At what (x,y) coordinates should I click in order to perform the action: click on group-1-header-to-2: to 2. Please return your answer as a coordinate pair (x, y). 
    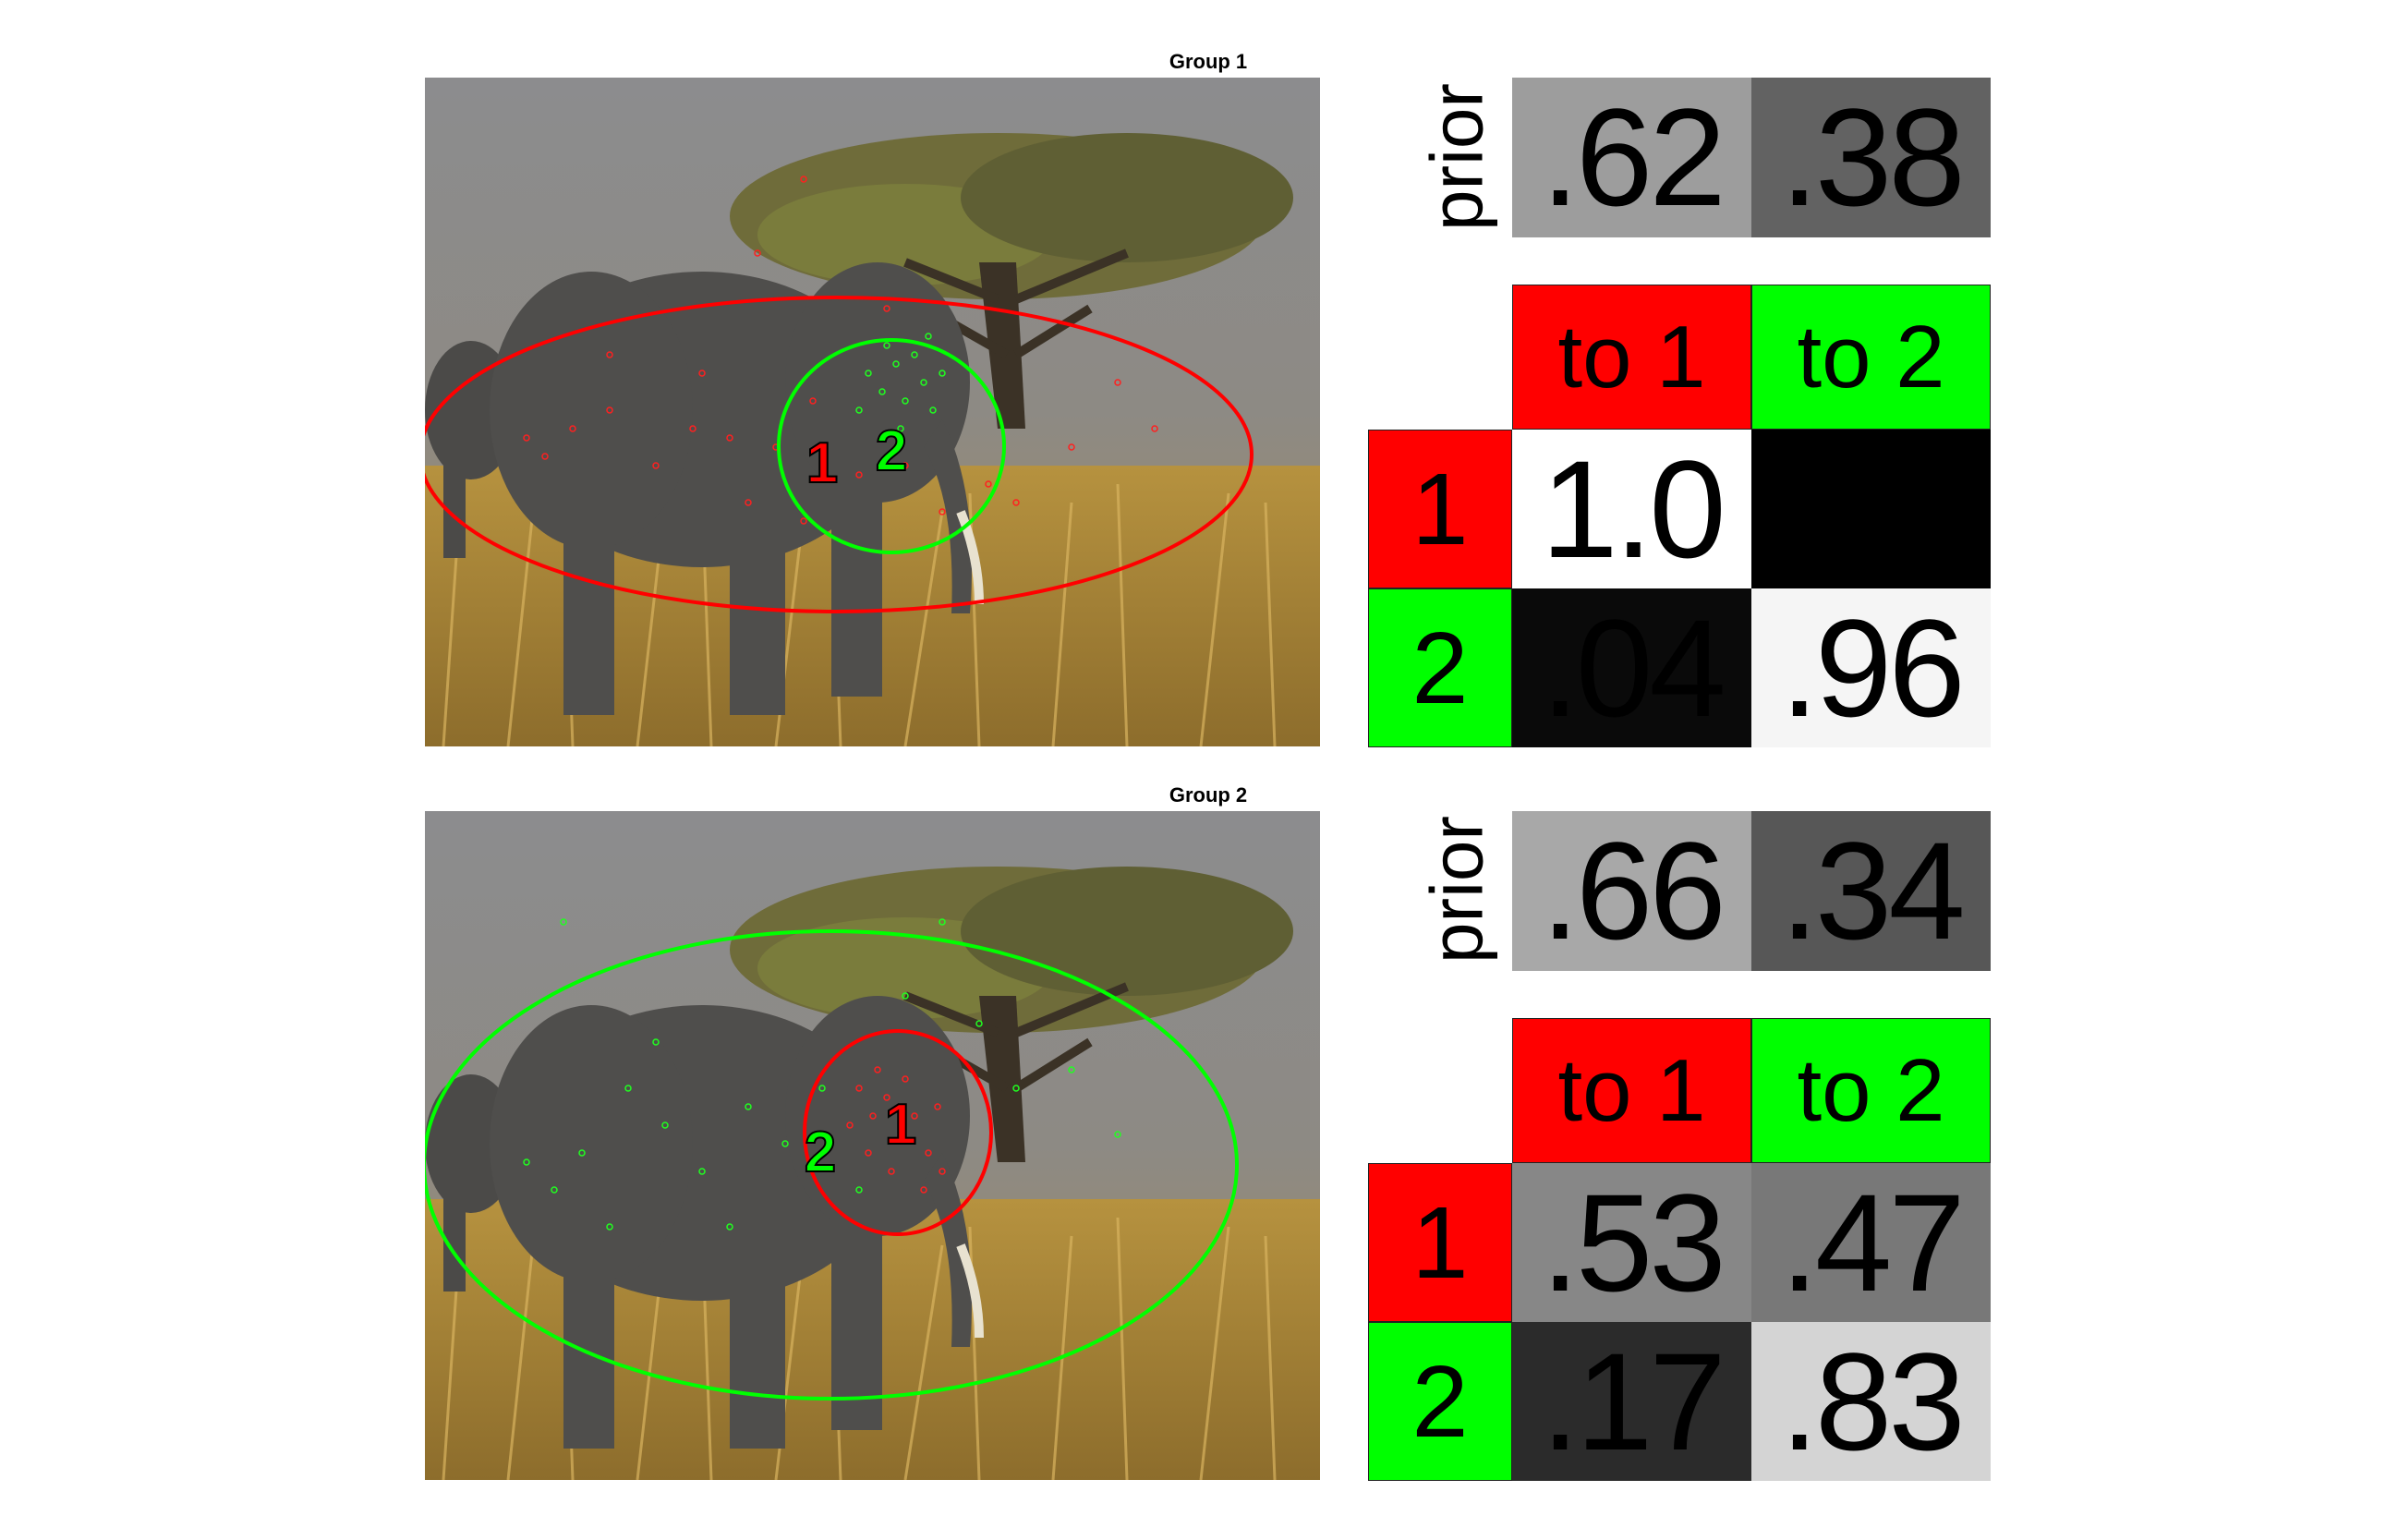
    Looking at the image, I should click on (1871, 358).